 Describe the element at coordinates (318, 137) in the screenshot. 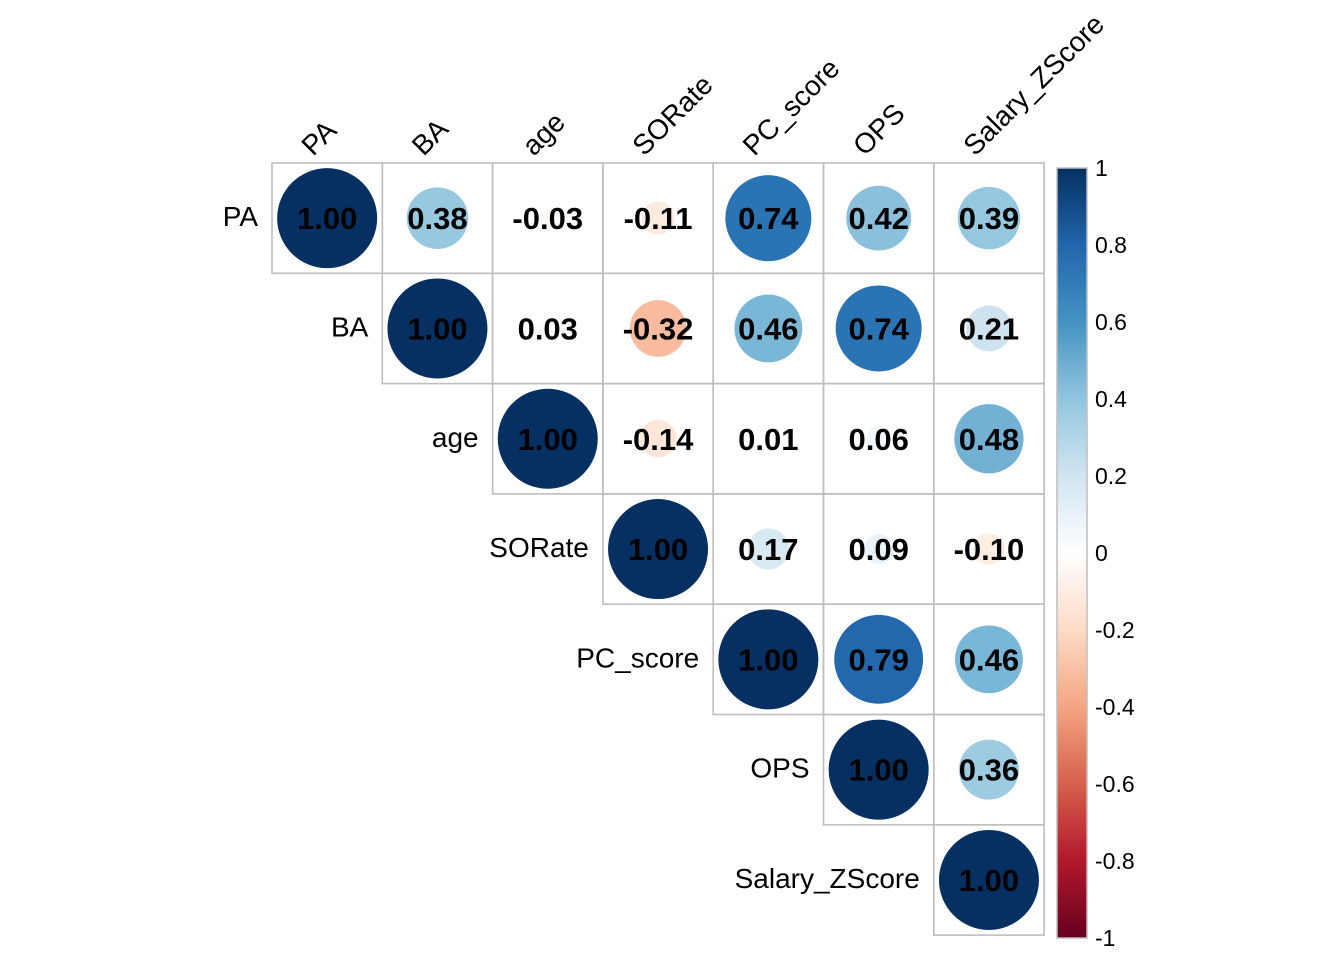

I see `column-label-PA: PA` at that location.